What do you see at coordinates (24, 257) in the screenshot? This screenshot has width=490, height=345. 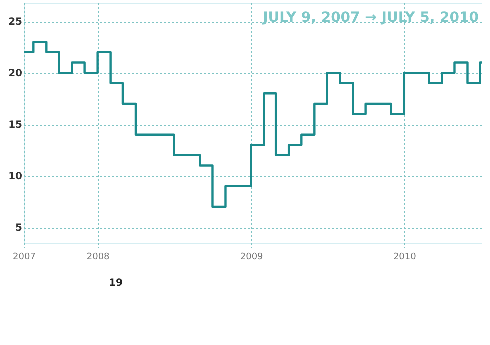 I see `x-tick-label: 2007` at bounding box center [24, 257].